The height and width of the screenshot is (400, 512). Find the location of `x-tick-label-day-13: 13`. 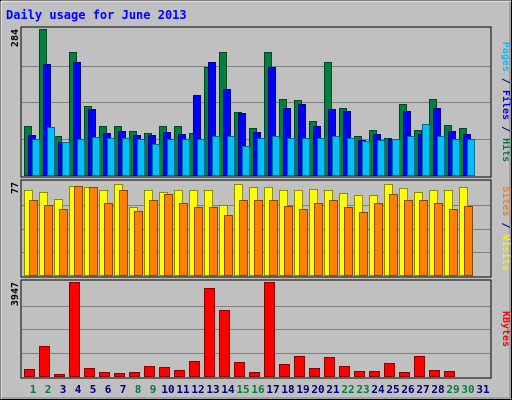

x-tick-label-day-13: 13 is located at coordinates (212, 389).